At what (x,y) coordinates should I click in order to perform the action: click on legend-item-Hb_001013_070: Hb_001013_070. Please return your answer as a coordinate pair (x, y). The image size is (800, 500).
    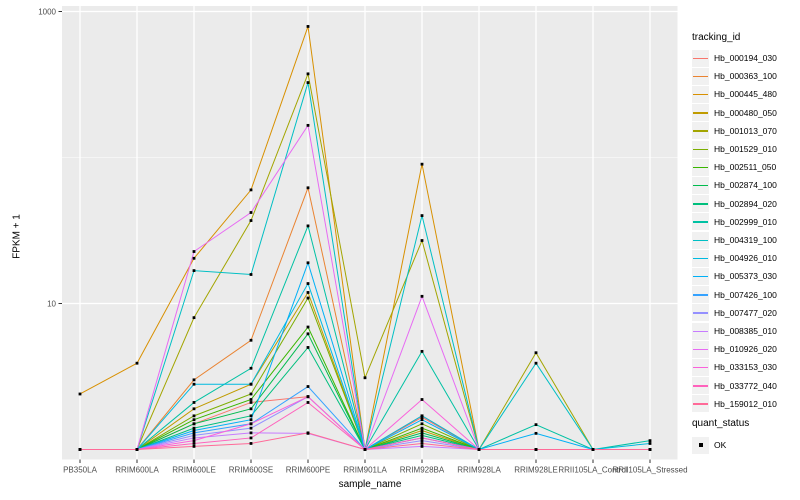
    Looking at the image, I should click on (734, 131).